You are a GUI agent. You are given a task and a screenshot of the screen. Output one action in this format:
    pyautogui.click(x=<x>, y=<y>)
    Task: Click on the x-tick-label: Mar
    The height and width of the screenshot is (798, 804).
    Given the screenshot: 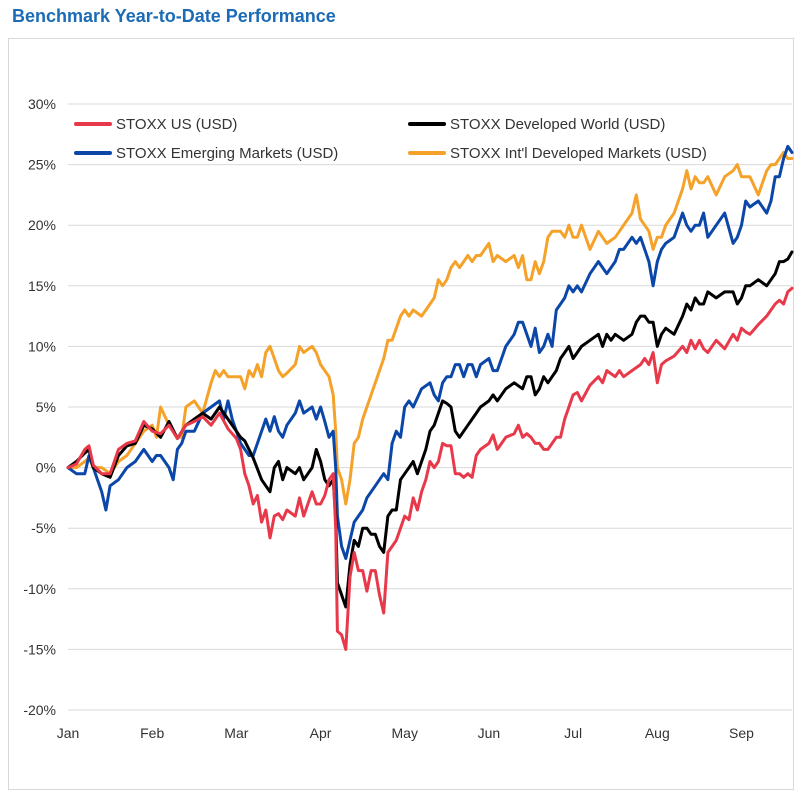 What is the action you would take?
    pyautogui.click(x=236, y=733)
    